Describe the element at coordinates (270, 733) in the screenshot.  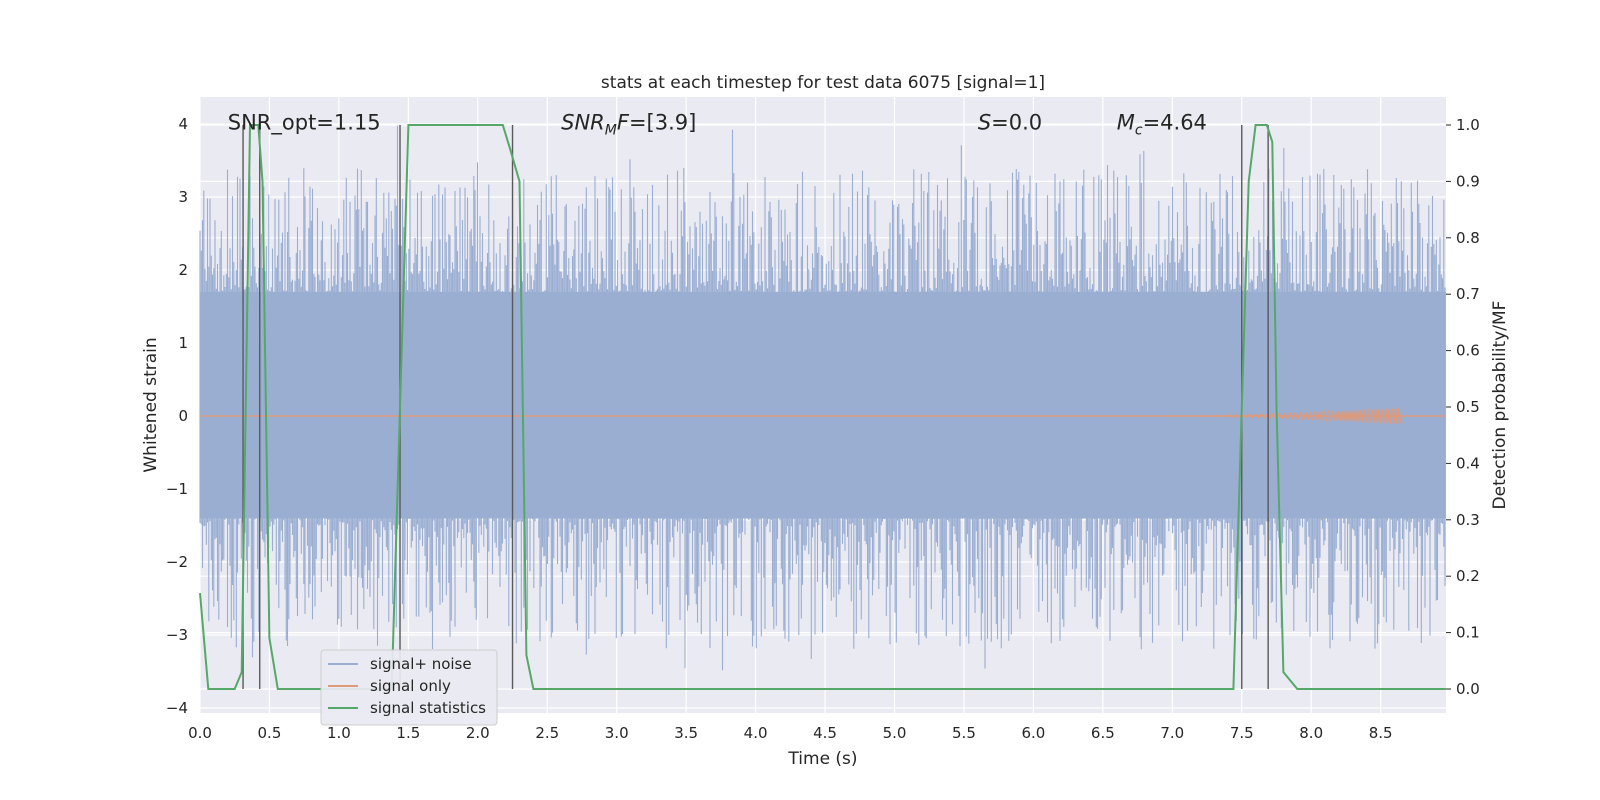
I see `x-tick-label: 0.5` at that location.